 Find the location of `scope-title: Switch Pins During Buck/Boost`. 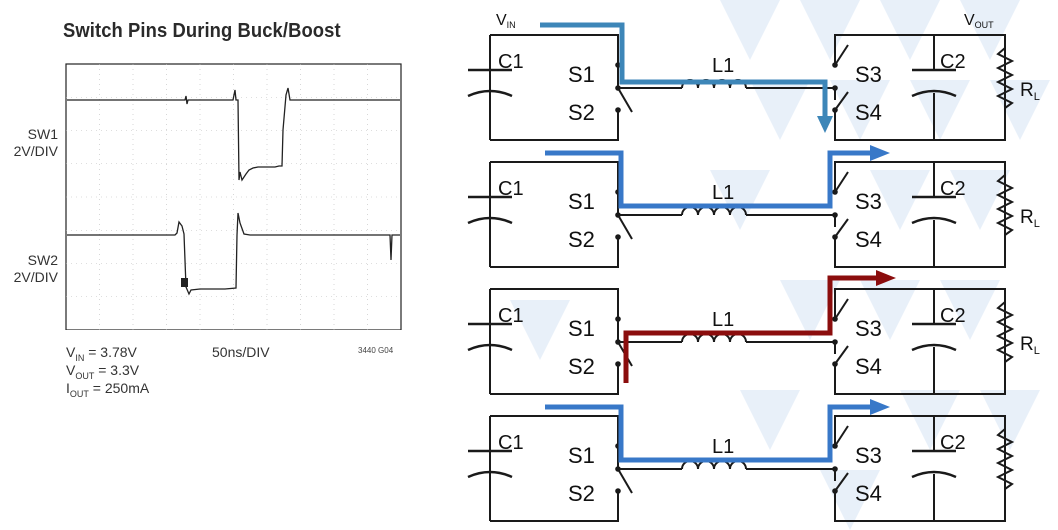

scope-title: Switch Pins During Buck/Boost is located at coordinates (202, 31).